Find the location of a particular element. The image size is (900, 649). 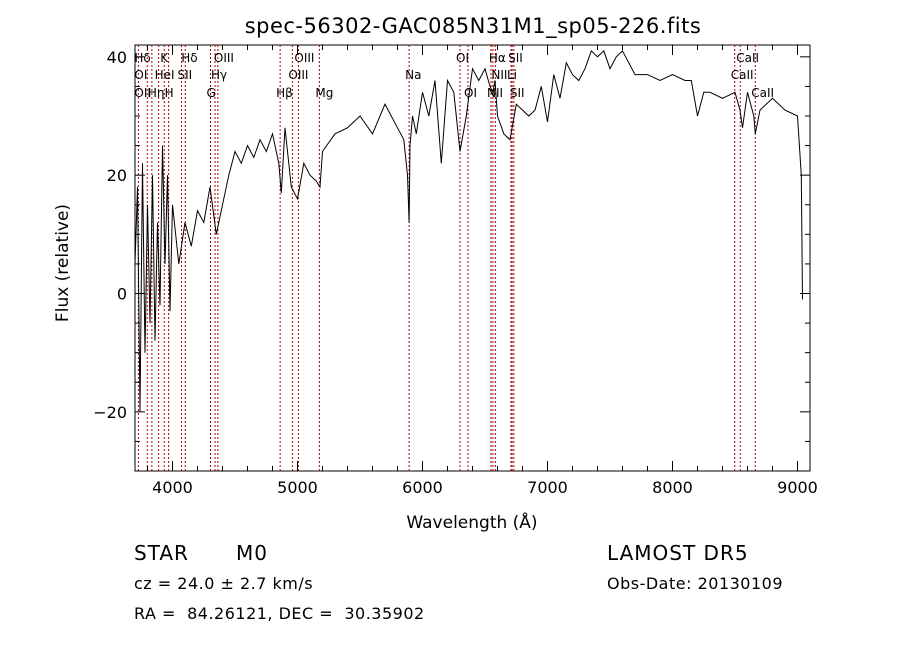

chart-title: spec-56302-GAC085N31M1_sp05-226.fits is located at coordinates (473, 26).